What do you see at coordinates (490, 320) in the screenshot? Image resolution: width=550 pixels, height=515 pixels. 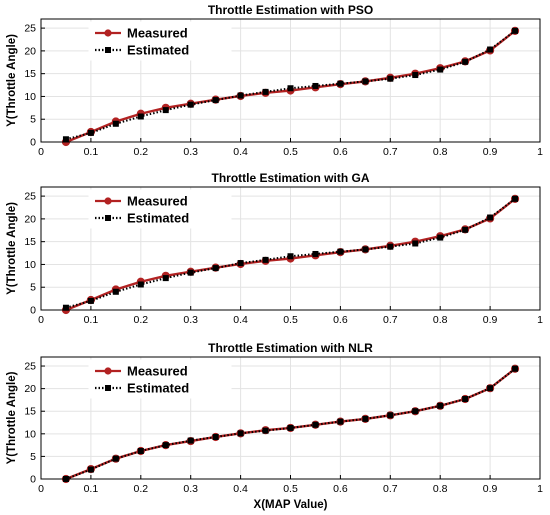 I see `x-tick-label: 0.9` at bounding box center [490, 320].